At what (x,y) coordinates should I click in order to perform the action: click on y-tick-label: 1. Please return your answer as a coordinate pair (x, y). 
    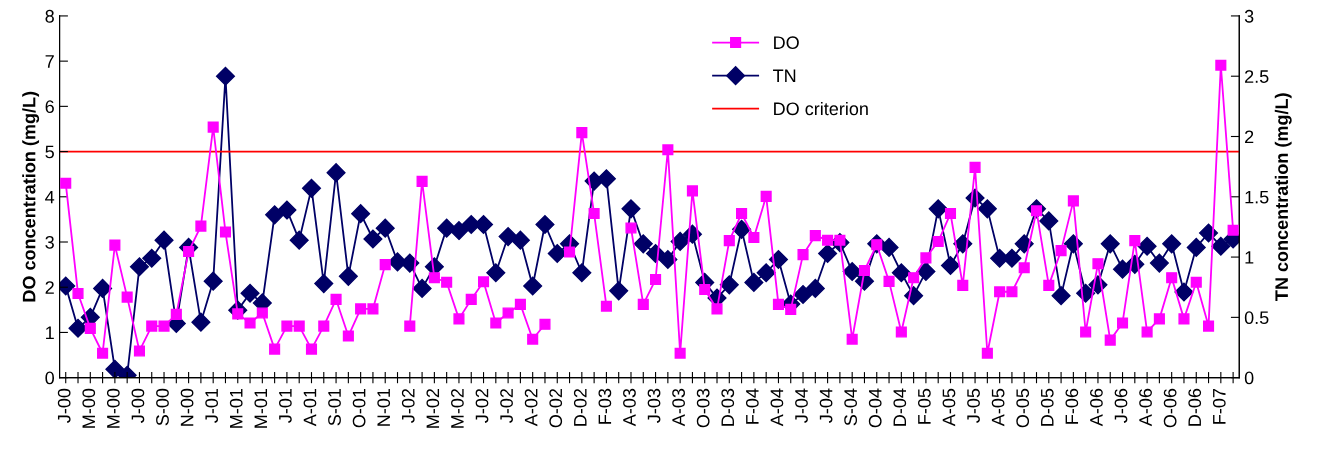
    Looking at the image, I should click on (50, 332).